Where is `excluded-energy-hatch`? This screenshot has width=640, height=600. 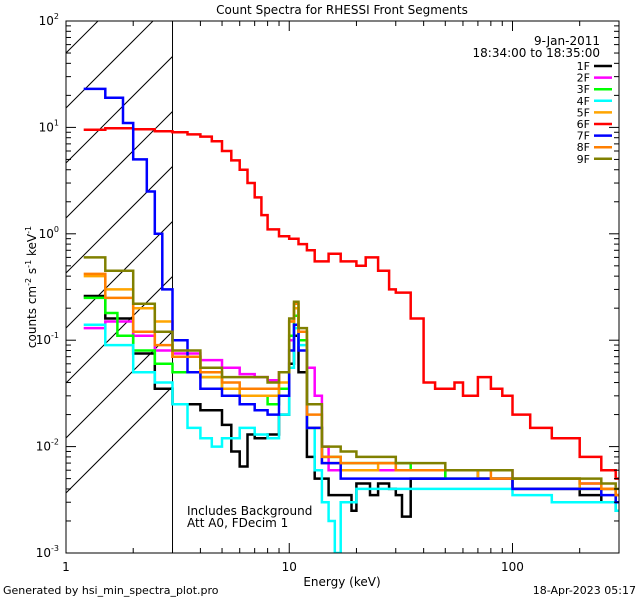
excluded-energy-hatch is located at coordinates (119, 257).